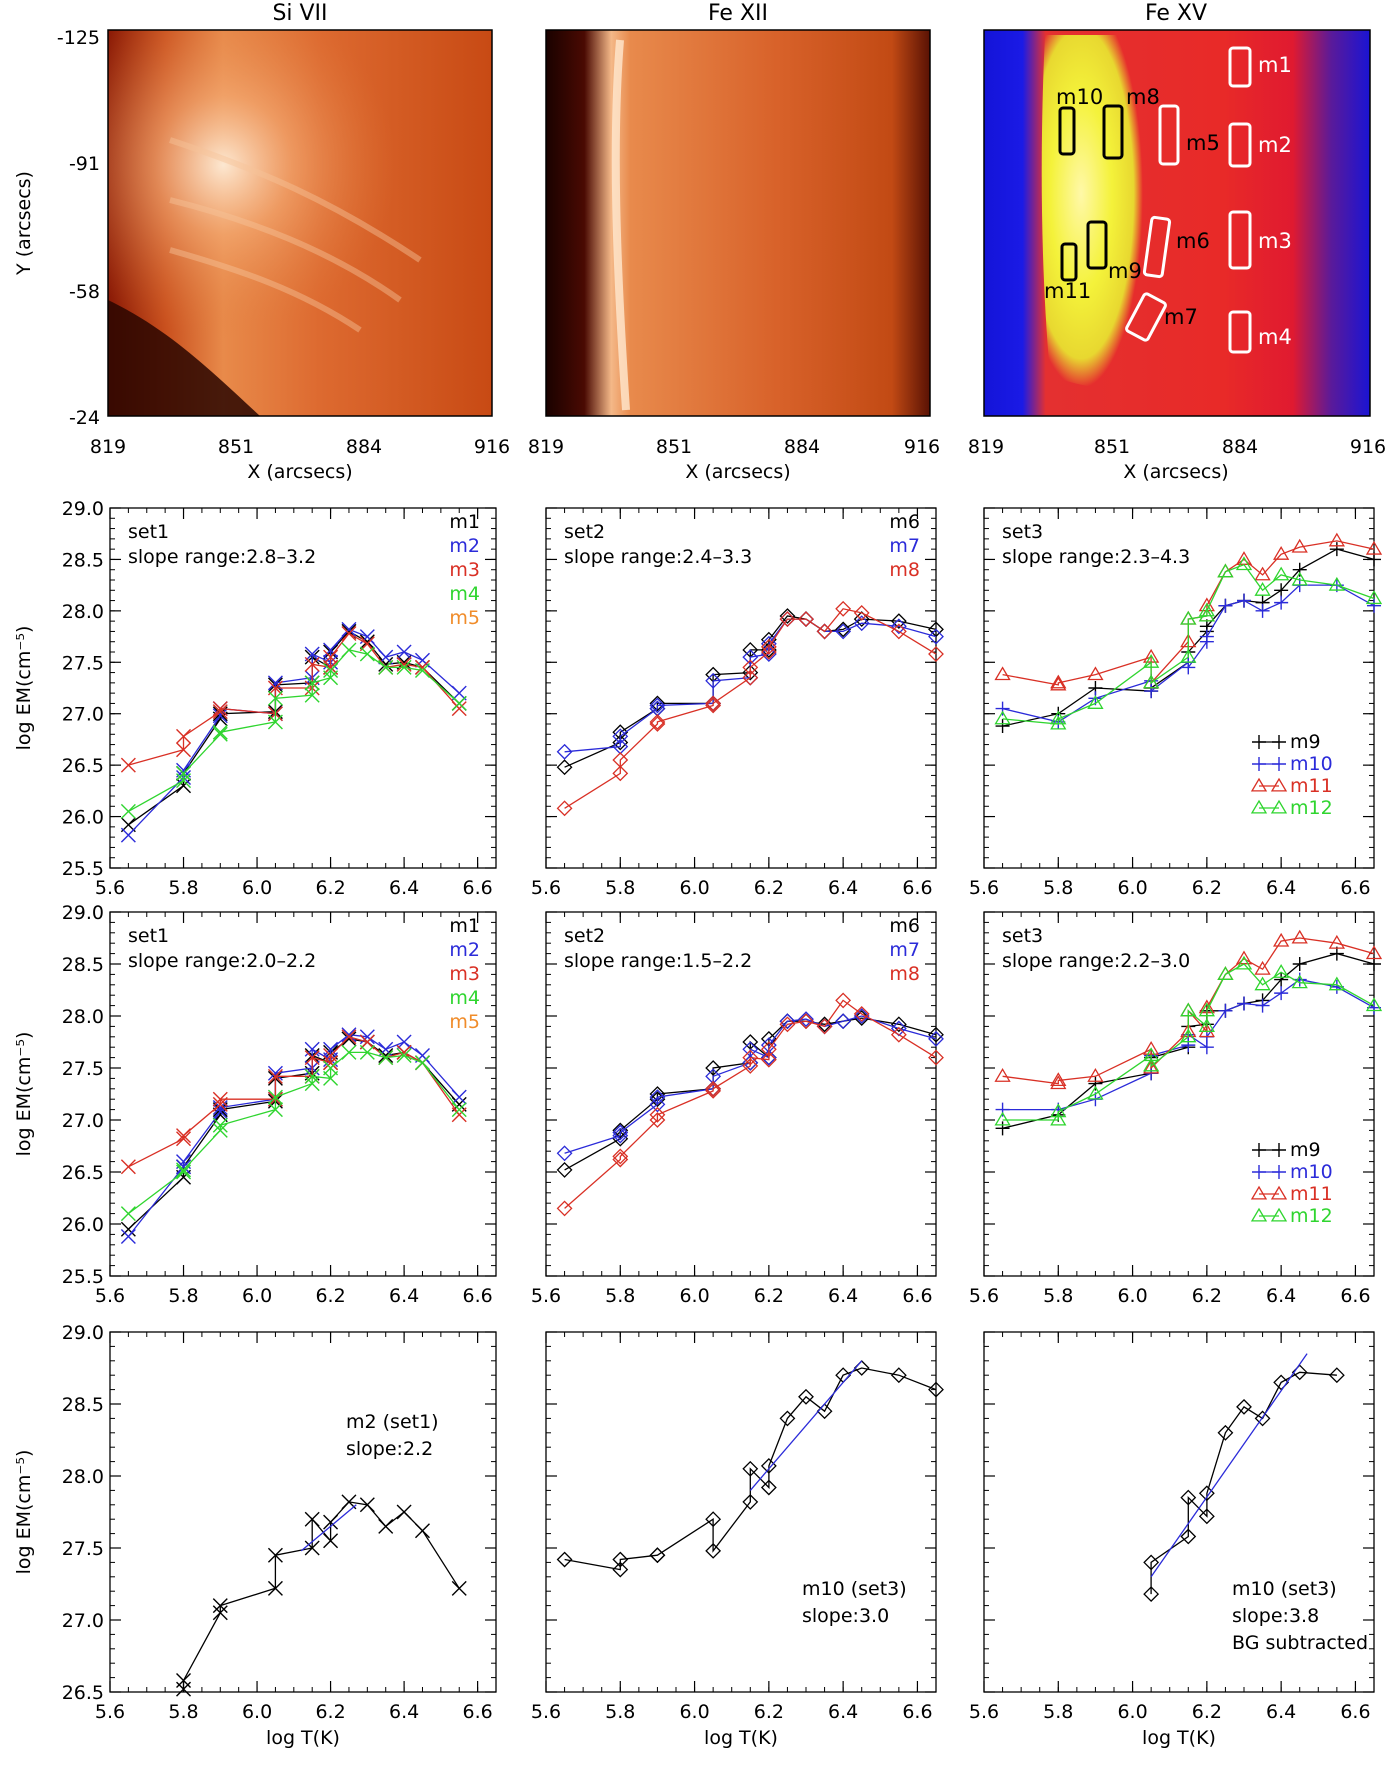 The width and height of the screenshot is (1400, 1769). What do you see at coordinates (83, 965) in the screenshot?
I see `y-tick-label: 28.5` at bounding box center [83, 965].